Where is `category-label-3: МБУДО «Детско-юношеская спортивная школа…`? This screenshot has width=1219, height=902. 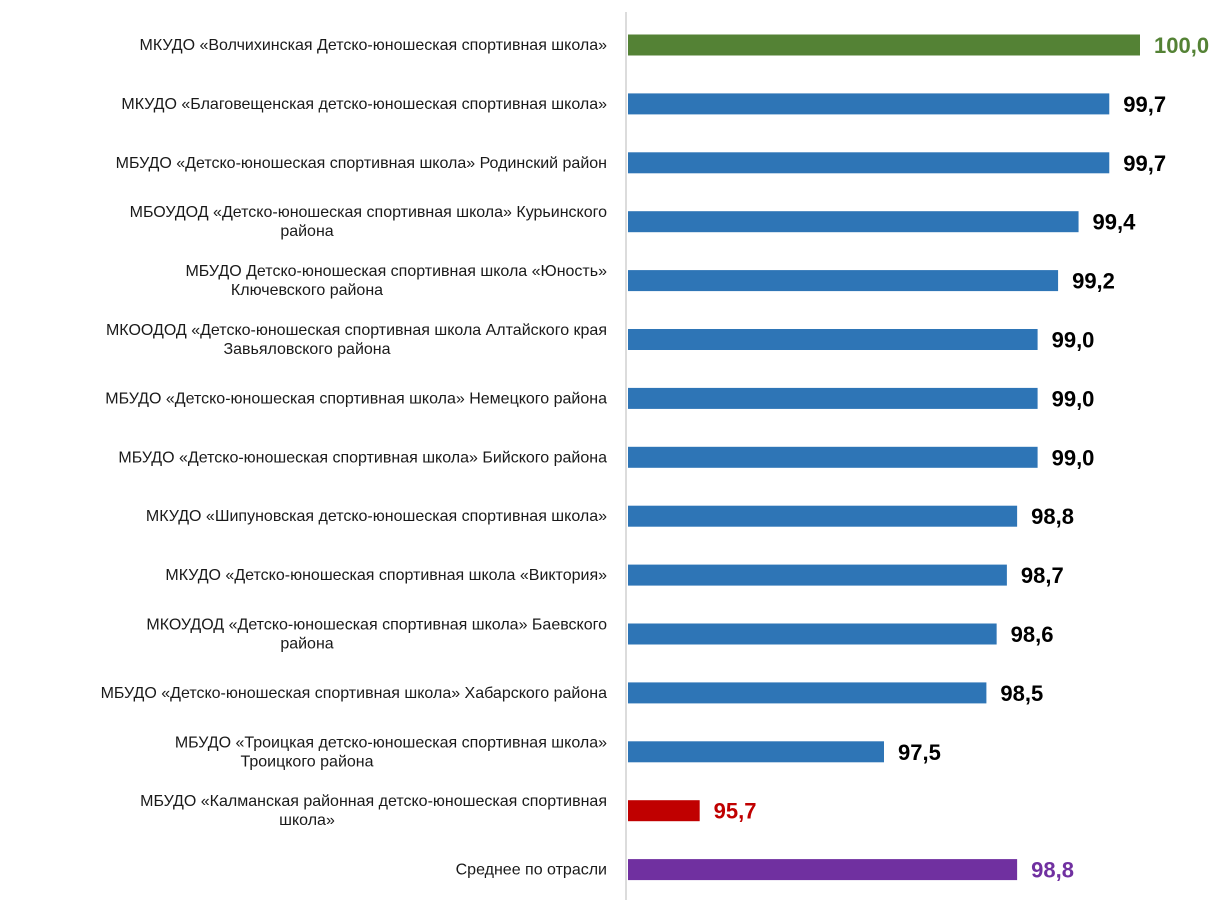 category-label-3: МБУДО «Детско-юношеская спортивная школа… is located at coordinates (361, 163).